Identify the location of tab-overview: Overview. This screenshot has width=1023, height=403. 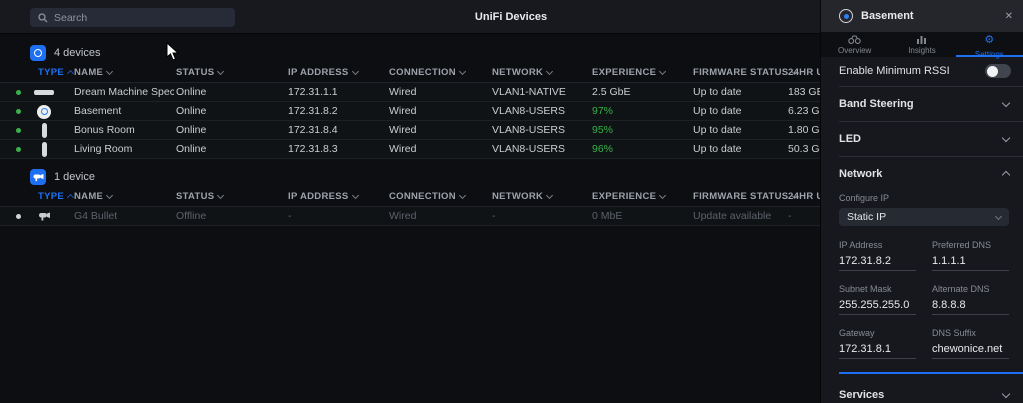
(854, 44).